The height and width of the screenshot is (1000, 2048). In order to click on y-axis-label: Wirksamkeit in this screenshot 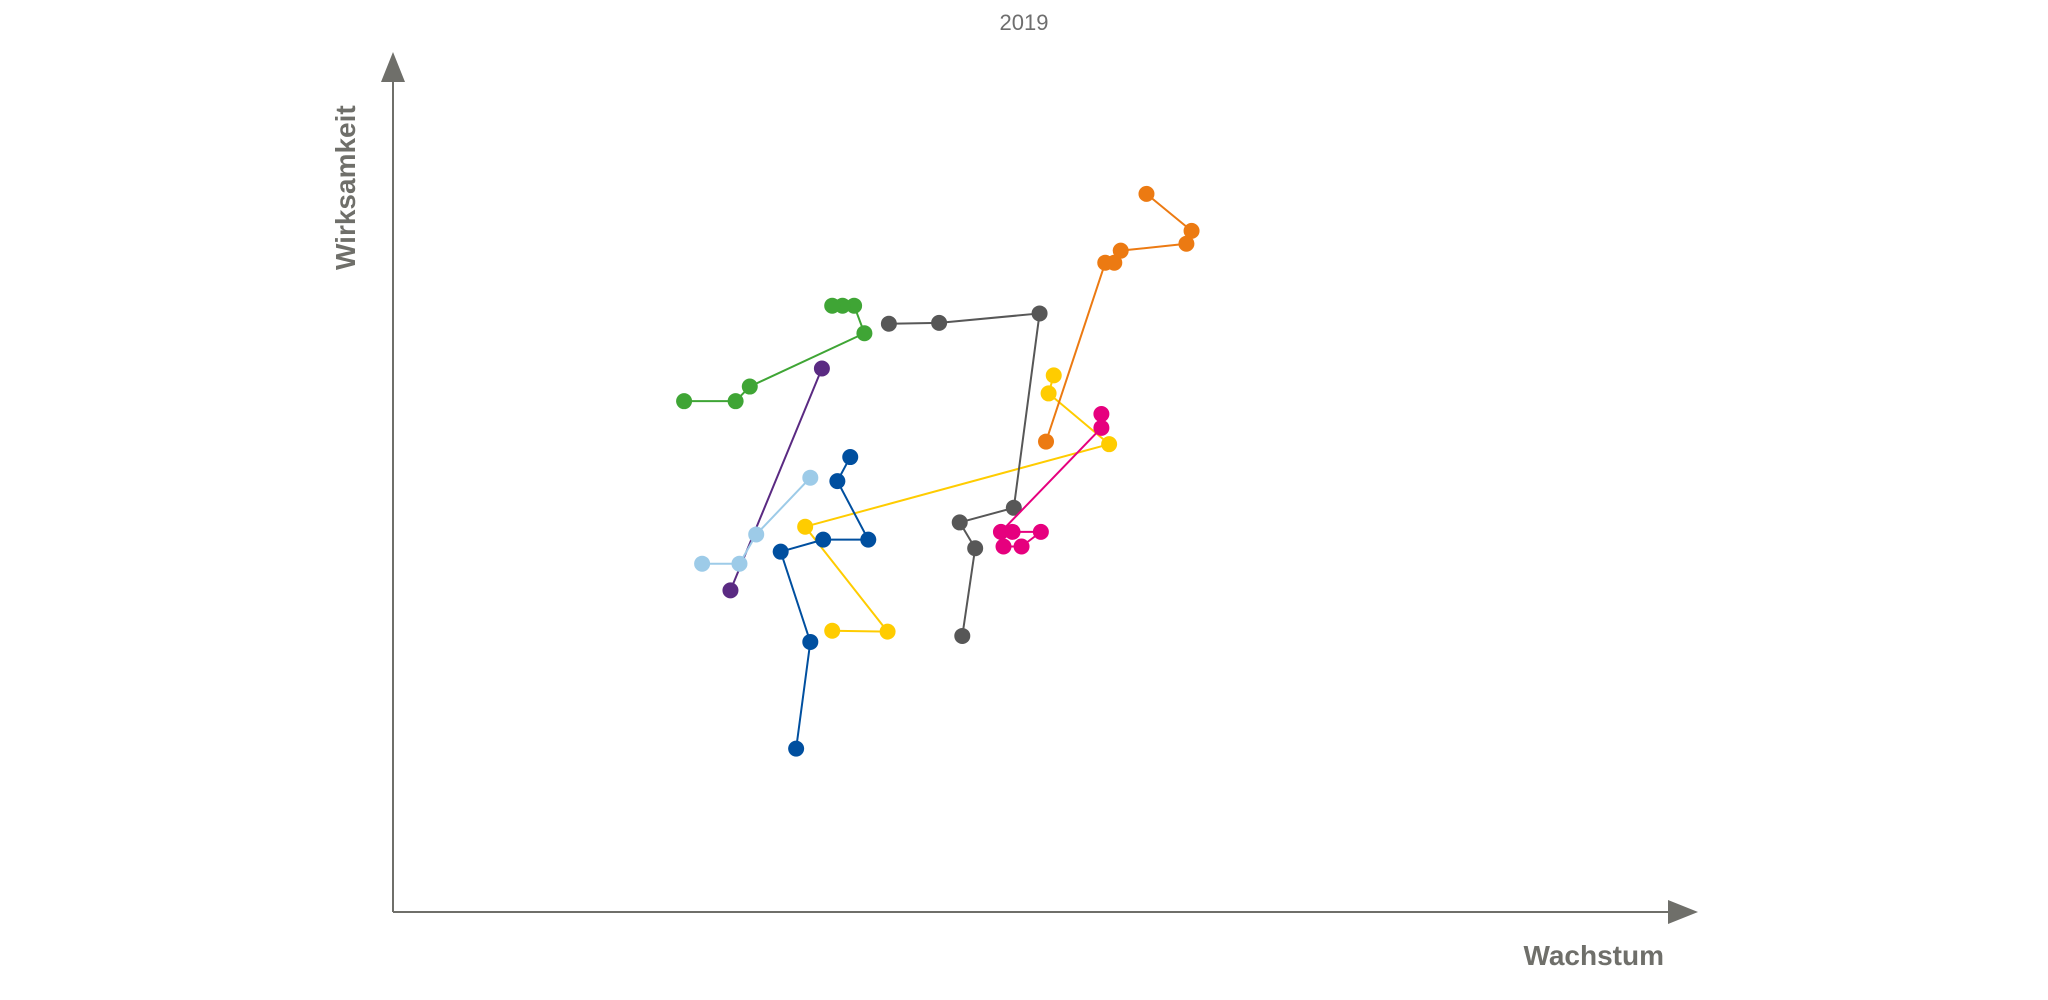, I will do `click(345, 187)`.